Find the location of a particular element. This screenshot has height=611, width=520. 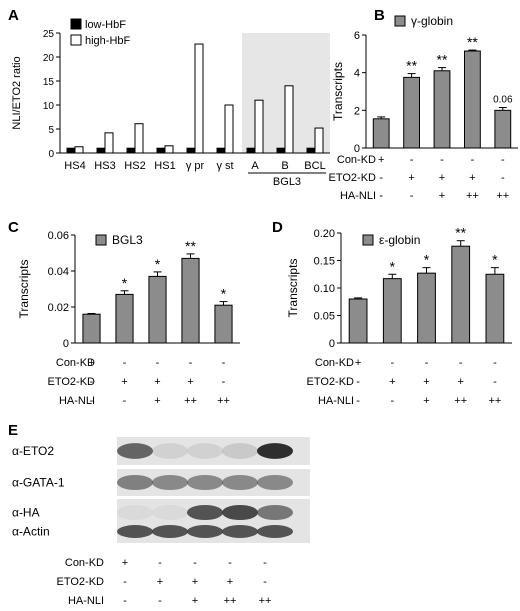

panel-label: A is located at coordinates (13, 15).